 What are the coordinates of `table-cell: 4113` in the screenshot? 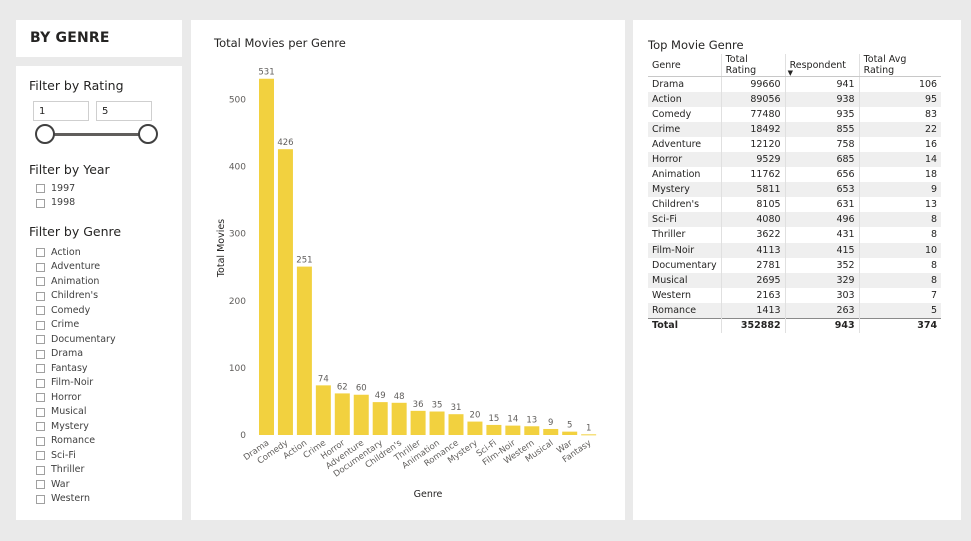 It's located at (753, 250).